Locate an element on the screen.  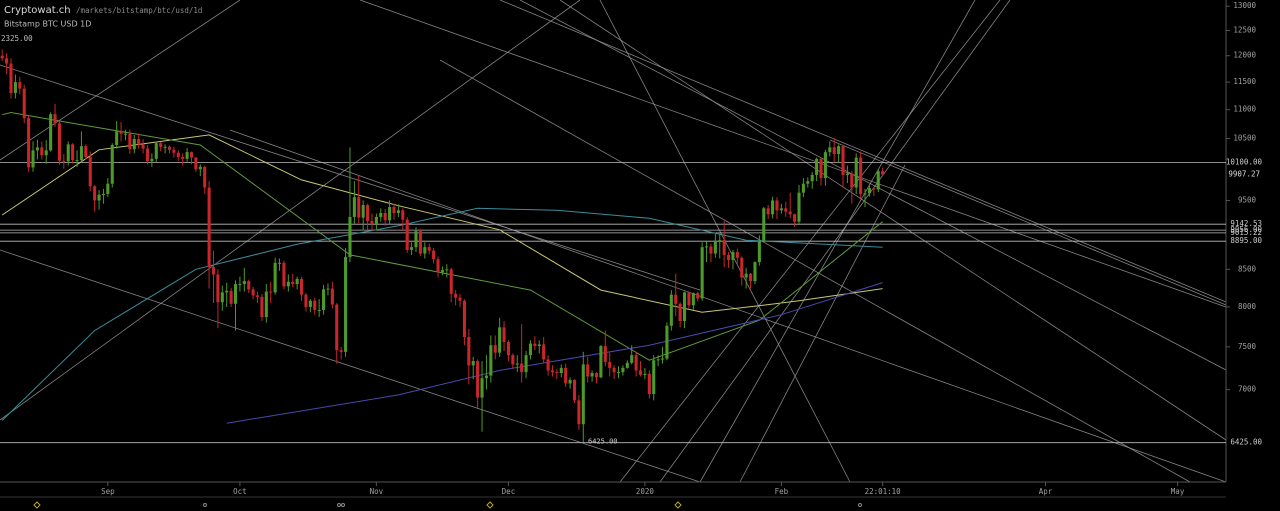
x-tick-label: Dec is located at coordinates (509, 491).